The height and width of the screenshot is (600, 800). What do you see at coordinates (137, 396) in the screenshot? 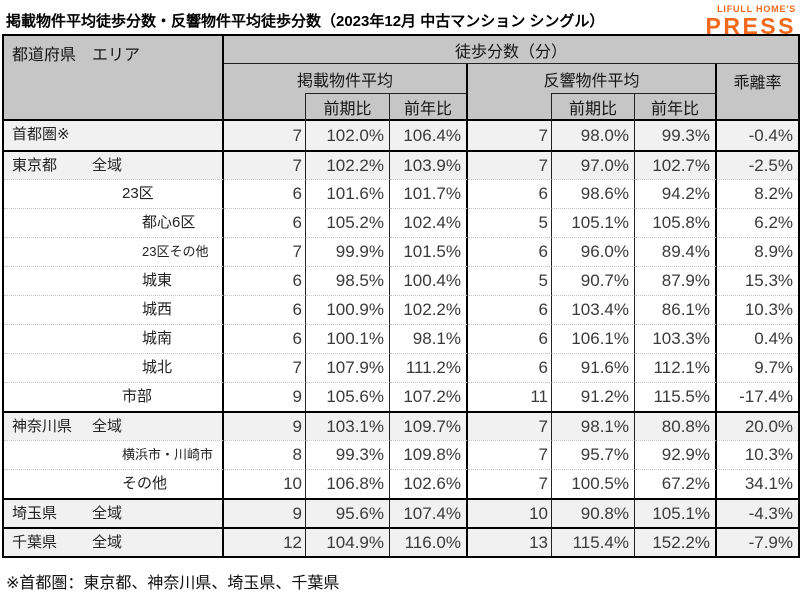
I see `area-label: 市部` at bounding box center [137, 396].